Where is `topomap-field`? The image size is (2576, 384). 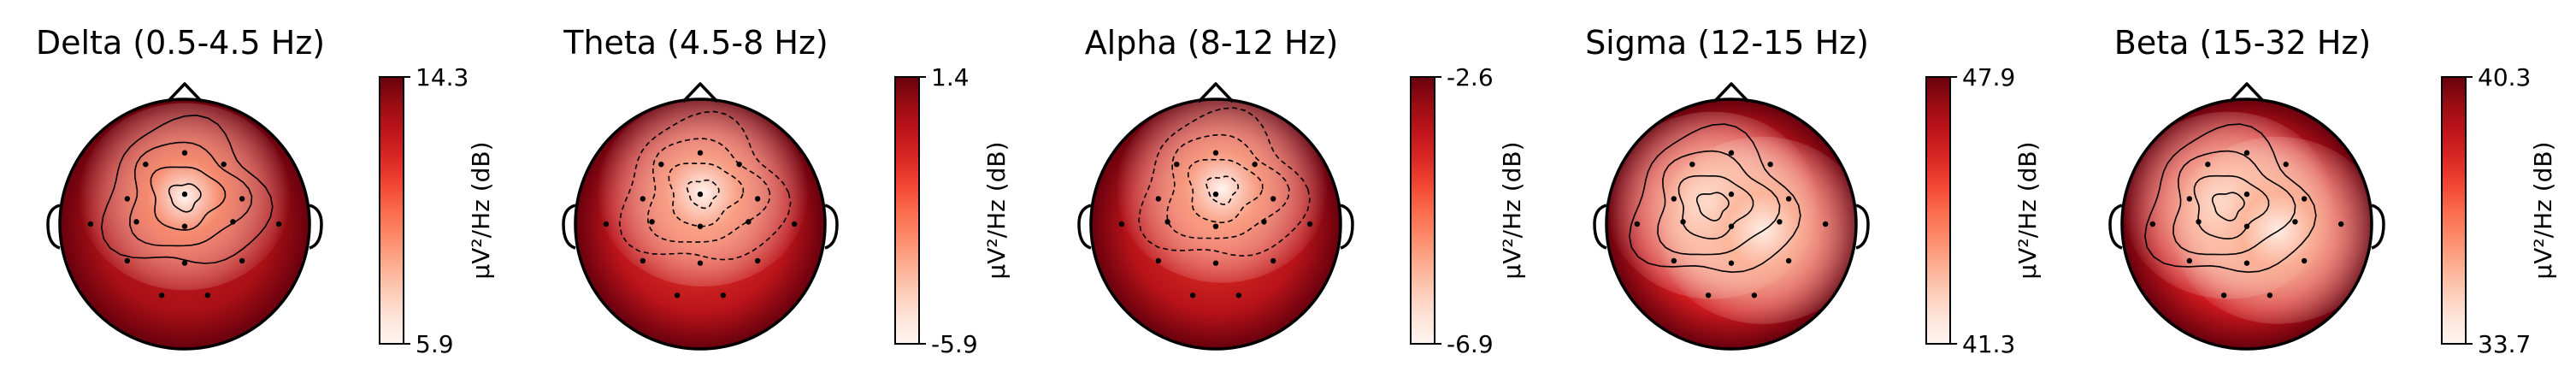 topomap-field is located at coordinates (1731, 224).